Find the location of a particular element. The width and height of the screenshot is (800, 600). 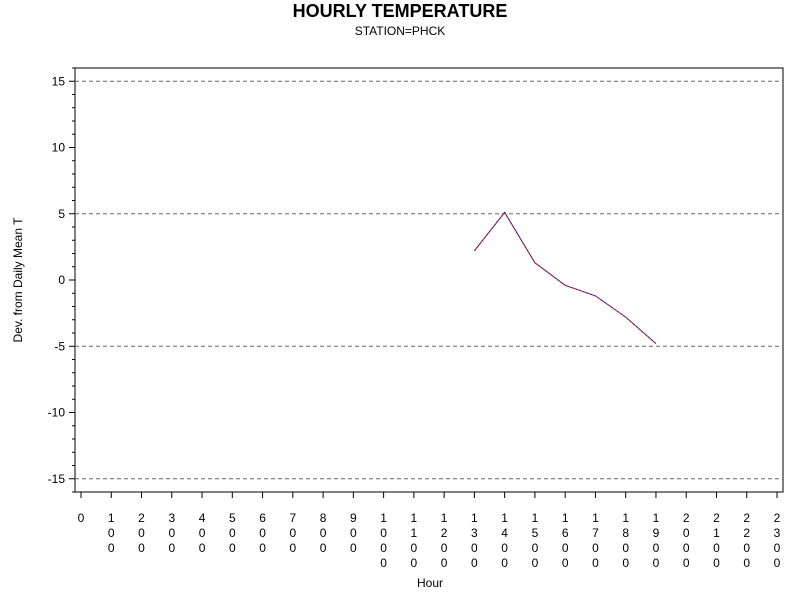

x-tick-label: 0 is located at coordinates (81, 518).